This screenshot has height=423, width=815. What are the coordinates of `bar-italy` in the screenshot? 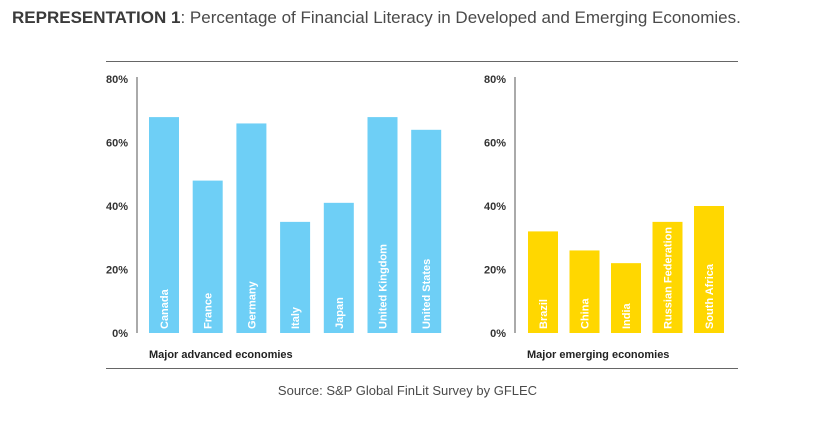 It's located at (295, 277).